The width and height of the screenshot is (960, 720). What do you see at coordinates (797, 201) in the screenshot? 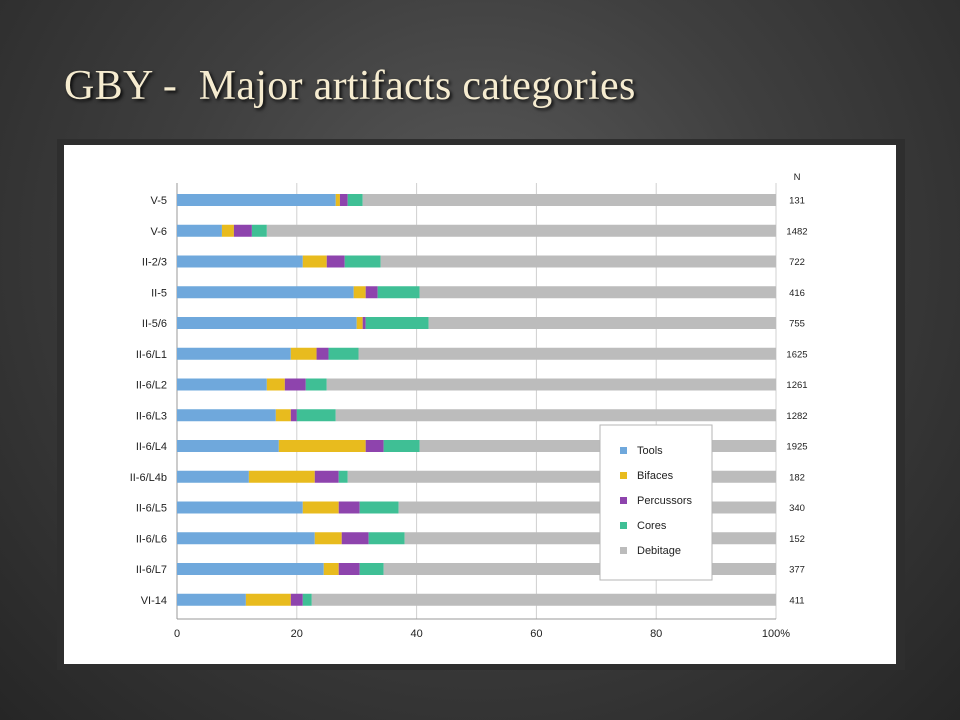
I see `n-value: 131` at bounding box center [797, 201].